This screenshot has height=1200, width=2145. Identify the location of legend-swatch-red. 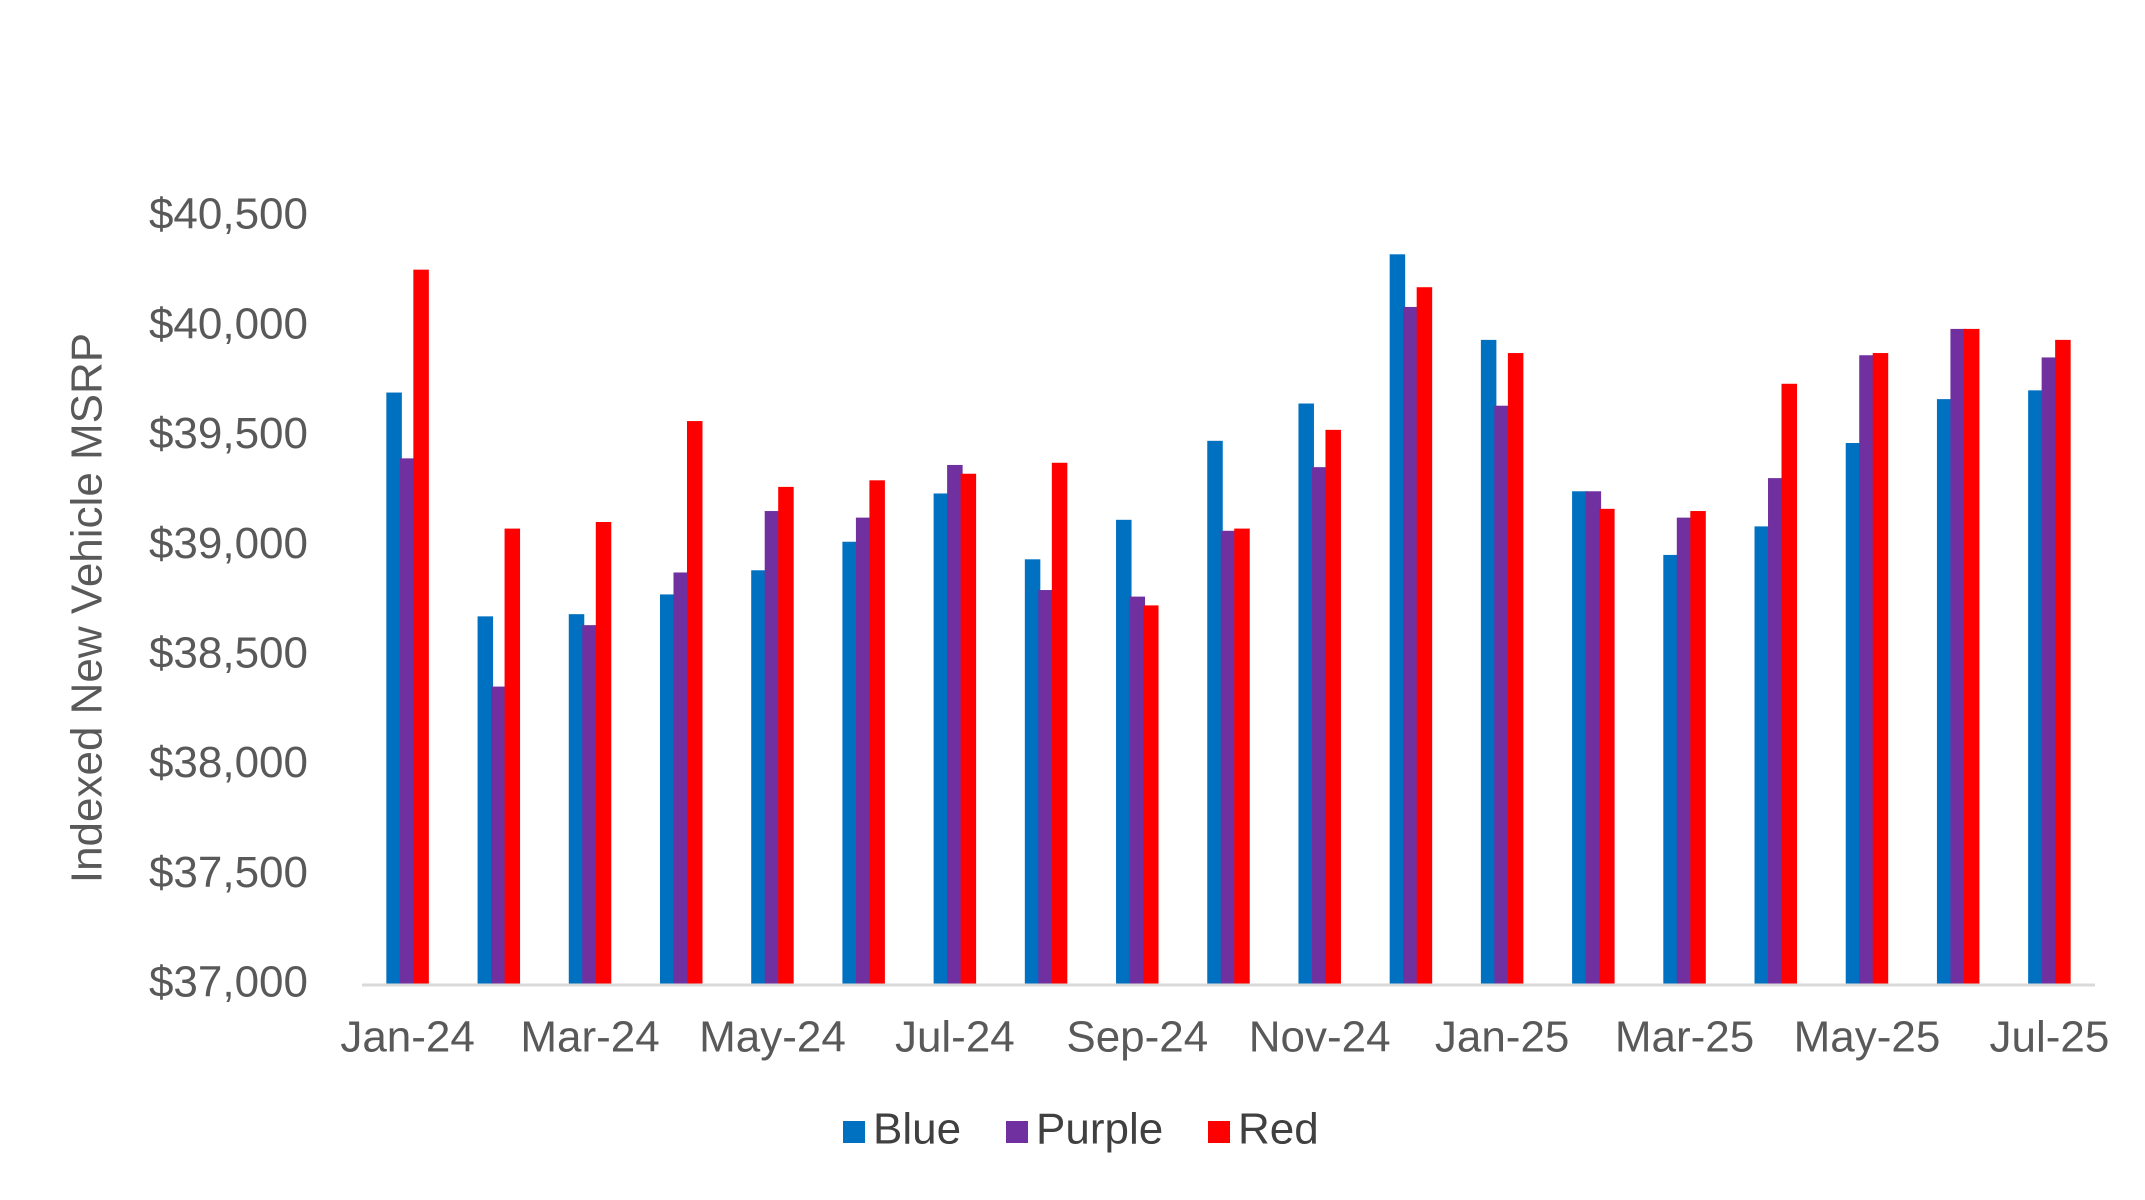
(1219, 1132).